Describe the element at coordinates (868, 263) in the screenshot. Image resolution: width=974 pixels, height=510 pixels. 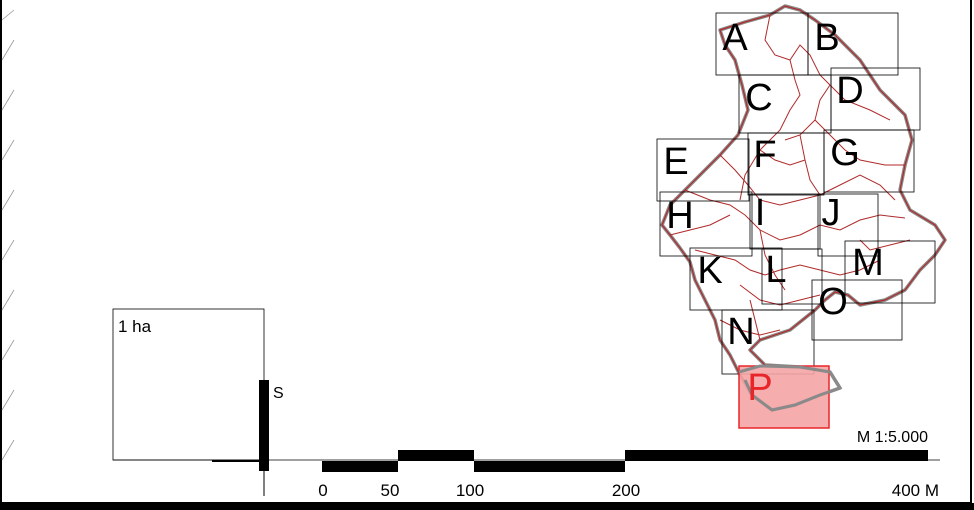
I see `tile-label: M` at that location.